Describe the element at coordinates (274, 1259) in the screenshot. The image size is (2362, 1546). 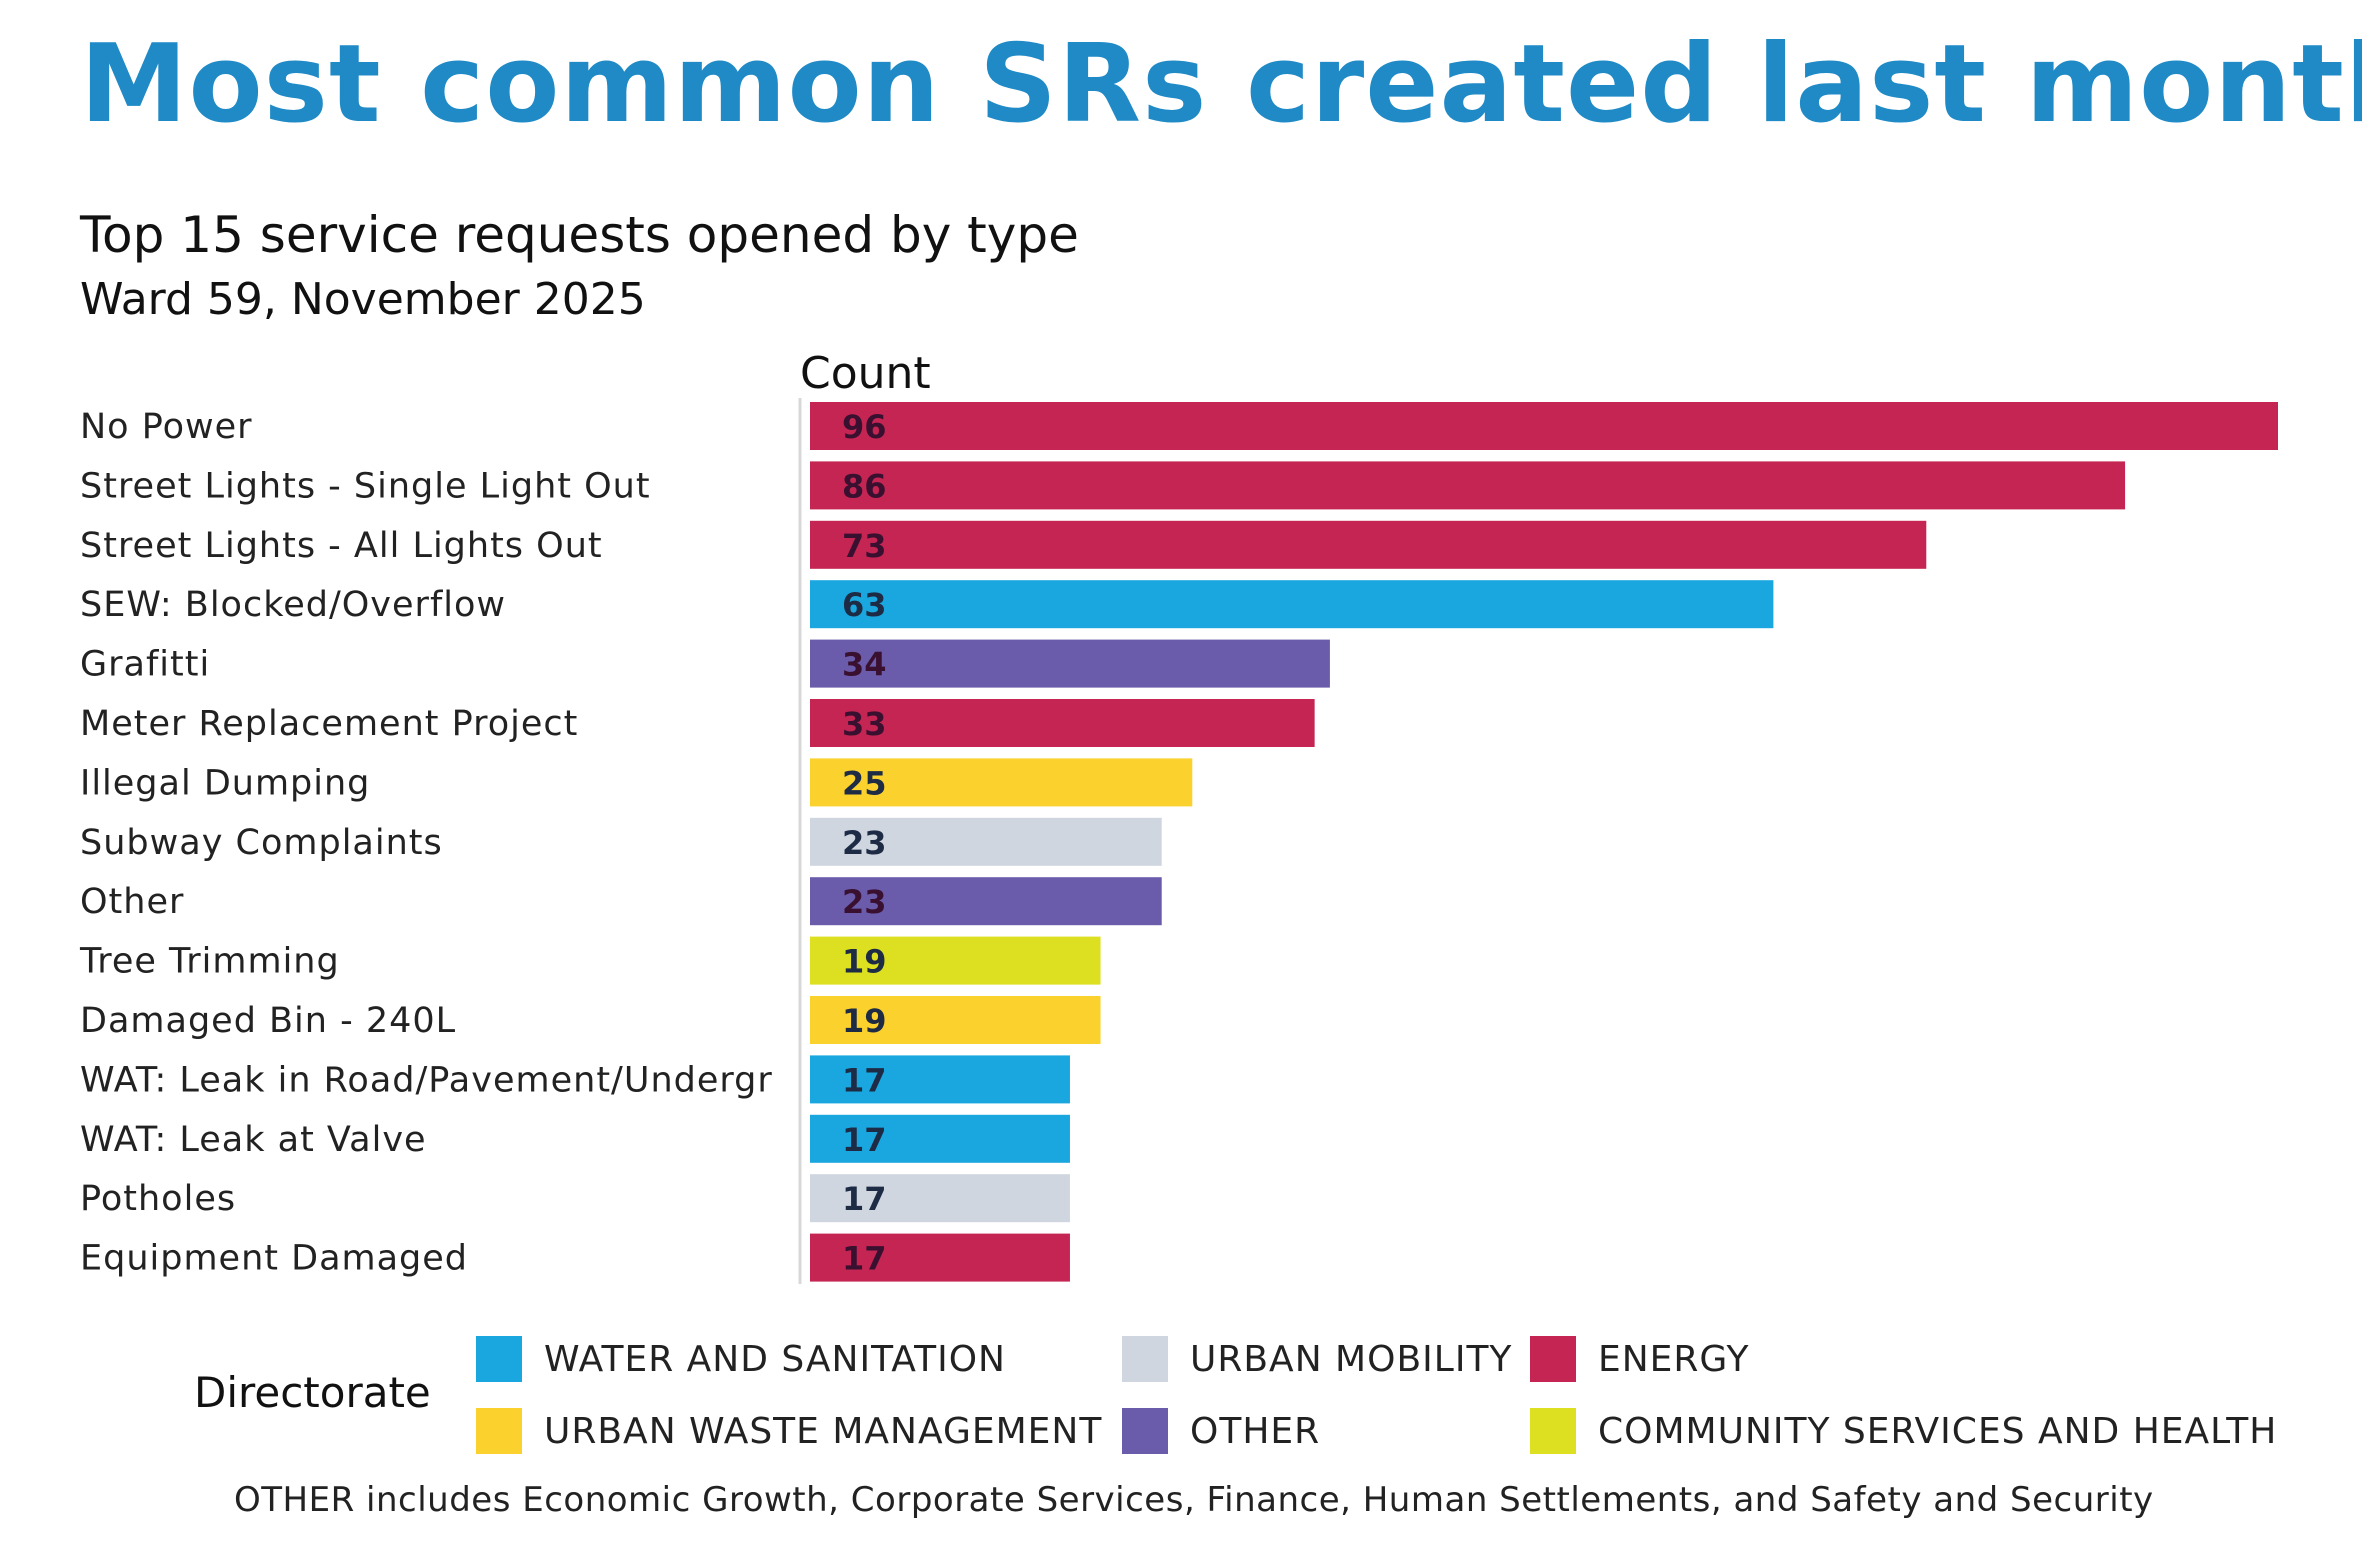
I see `category-label: Equipment Damaged` at that location.